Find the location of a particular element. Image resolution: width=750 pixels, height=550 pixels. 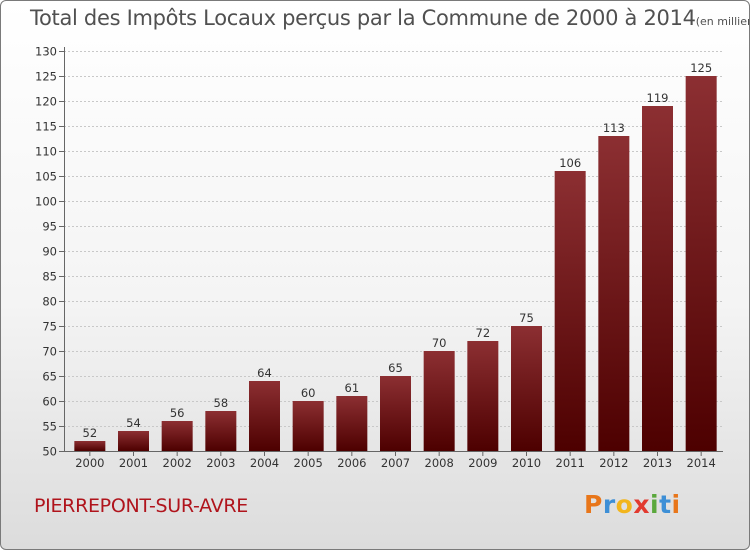

bar-2004 is located at coordinates (264, 416).